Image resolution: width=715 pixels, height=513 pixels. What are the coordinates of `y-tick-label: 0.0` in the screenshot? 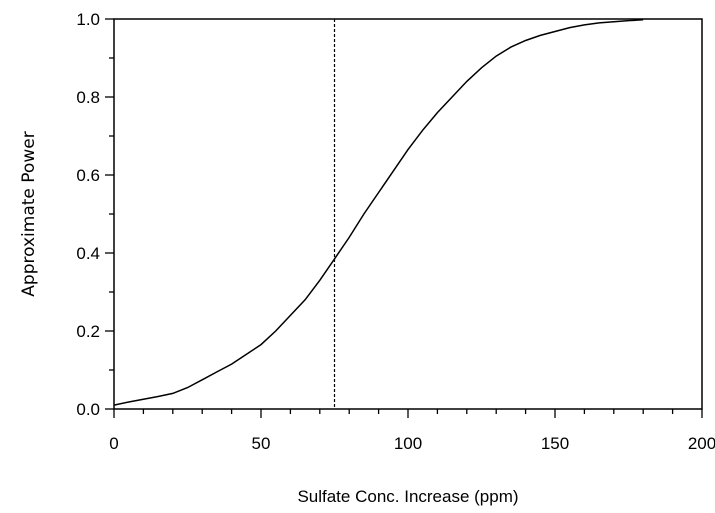 It's located at (88, 409).